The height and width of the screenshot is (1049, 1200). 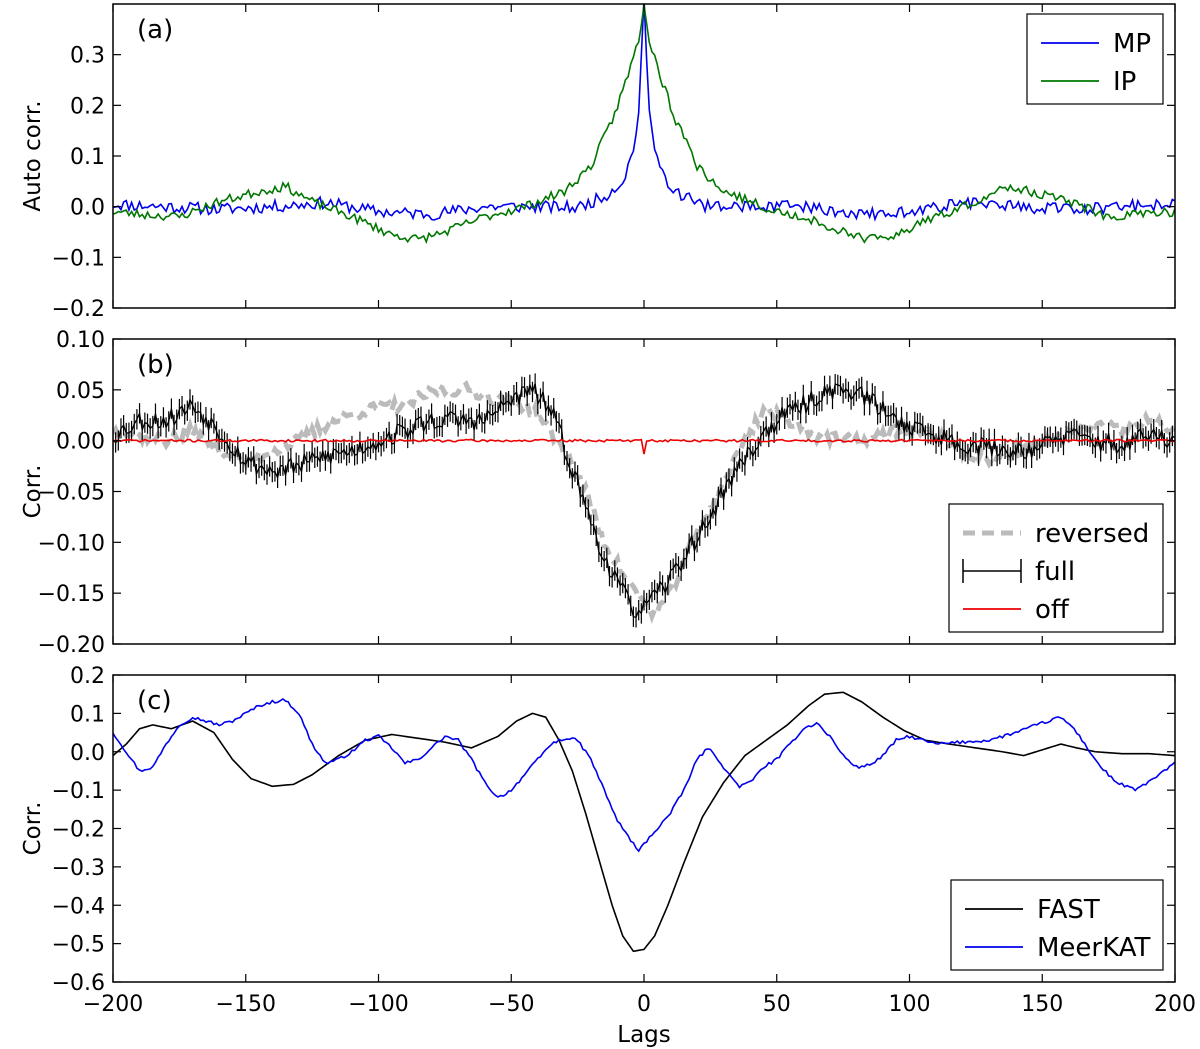 What do you see at coordinates (78, 868) in the screenshot?
I see `y-tick-label: −0.3` at bounding box center [78, 868].